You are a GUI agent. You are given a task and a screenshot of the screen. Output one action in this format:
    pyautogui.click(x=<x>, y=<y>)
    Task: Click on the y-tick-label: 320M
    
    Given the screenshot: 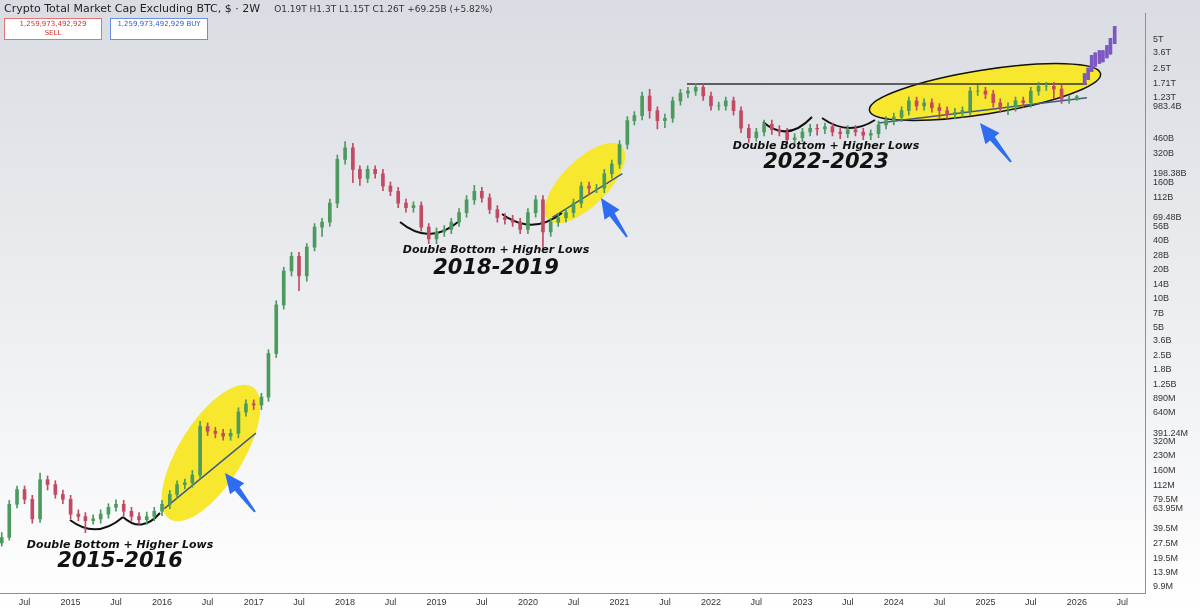 What is the action you would take?
    pyautogui.click(x=1164, y=441)
    